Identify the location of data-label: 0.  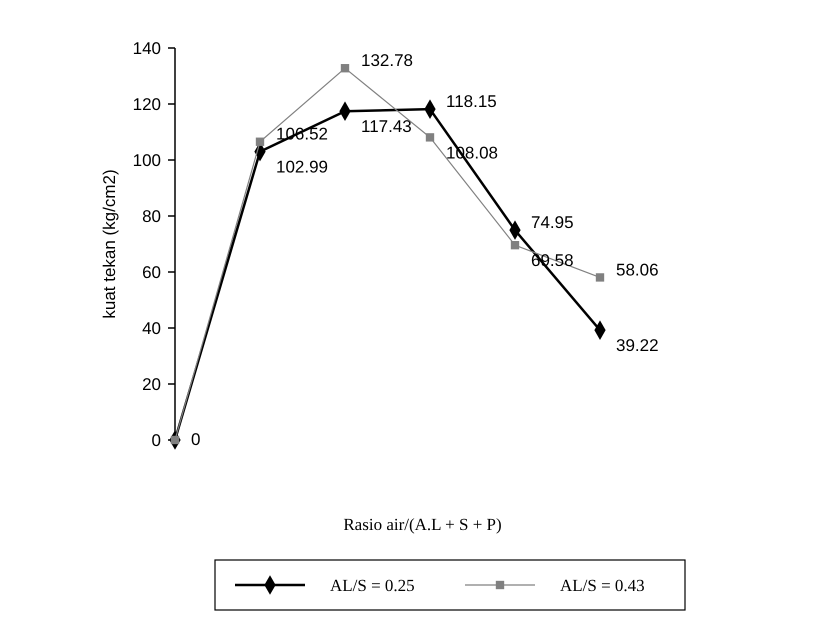
(195, 439).